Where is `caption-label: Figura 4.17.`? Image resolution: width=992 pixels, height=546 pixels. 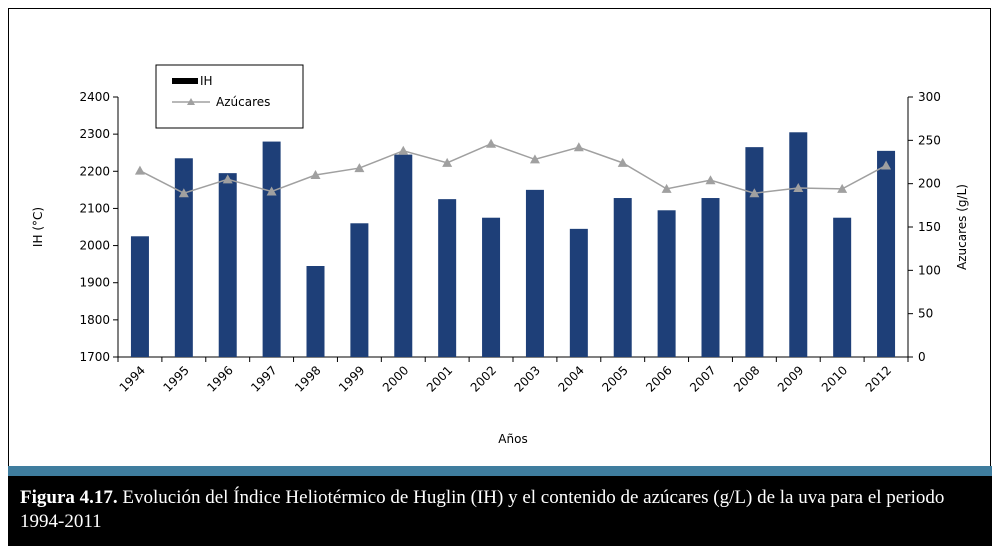
caption-label: Figura 4.17. is located at coordinates (69, 497).